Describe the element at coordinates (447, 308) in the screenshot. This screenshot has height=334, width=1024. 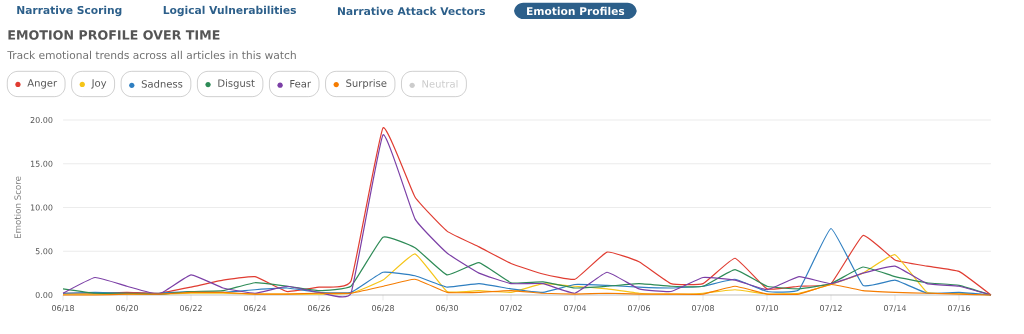
I see `x-tick-label: 06/30` at that location.